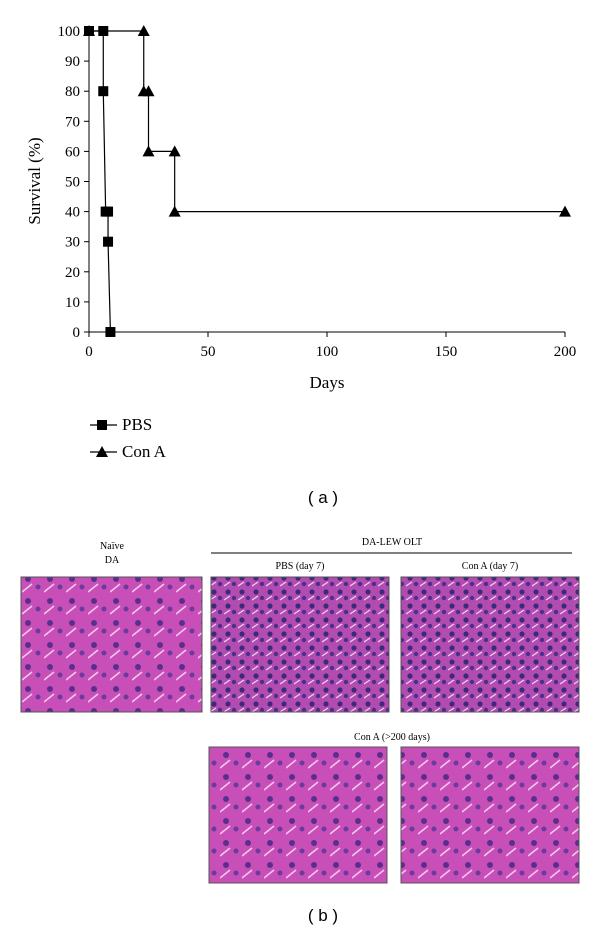 This screenshot has height=939, width=600. Describe the element at coordinates (392, 737) in the screenshot. I see `image-caption: Con A (>200 days)` at that location.